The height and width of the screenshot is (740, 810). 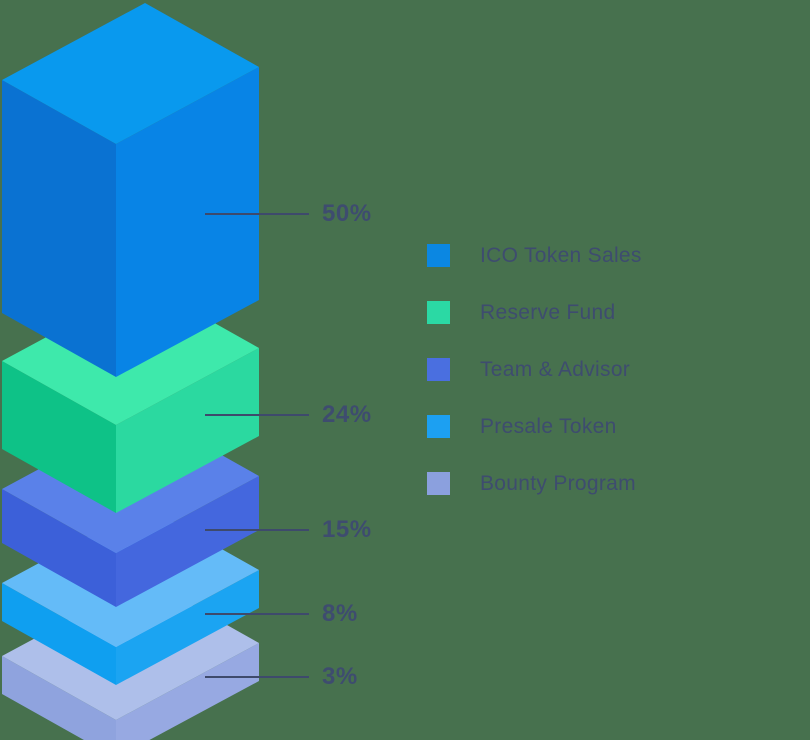 What do you see at coordinates (187, 430) in the screenshot?
I see `block-reserve-fund-right-face` at bounding box center [187, 430].